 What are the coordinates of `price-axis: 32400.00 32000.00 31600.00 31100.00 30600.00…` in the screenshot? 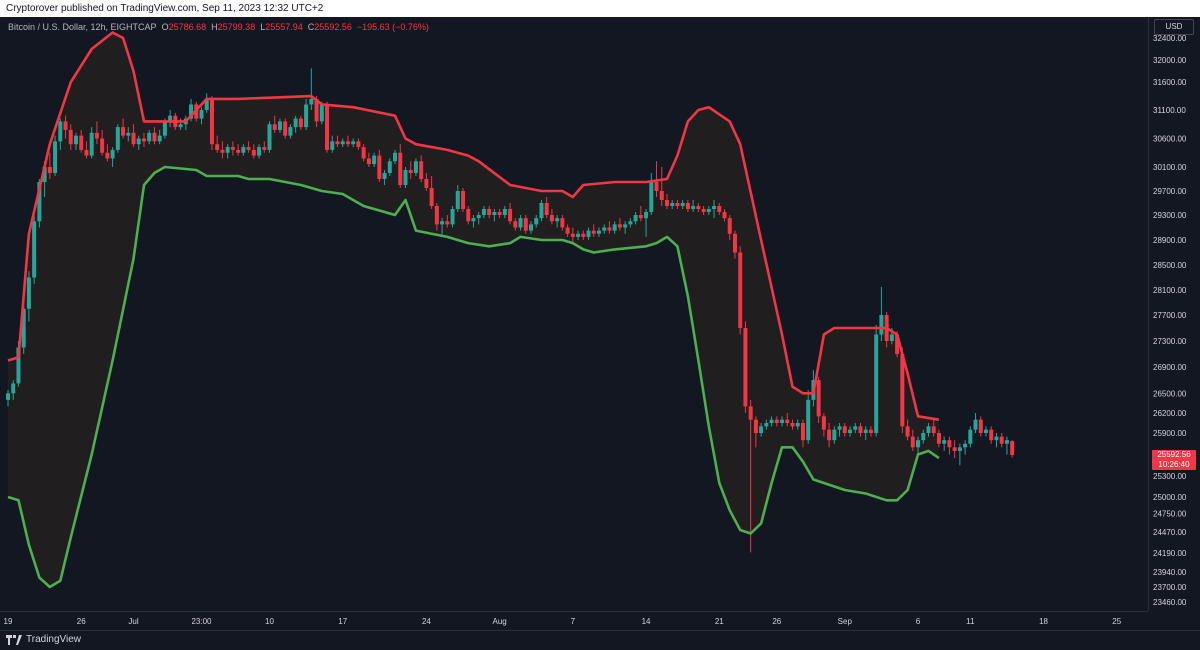 It's located at (1174, 314).